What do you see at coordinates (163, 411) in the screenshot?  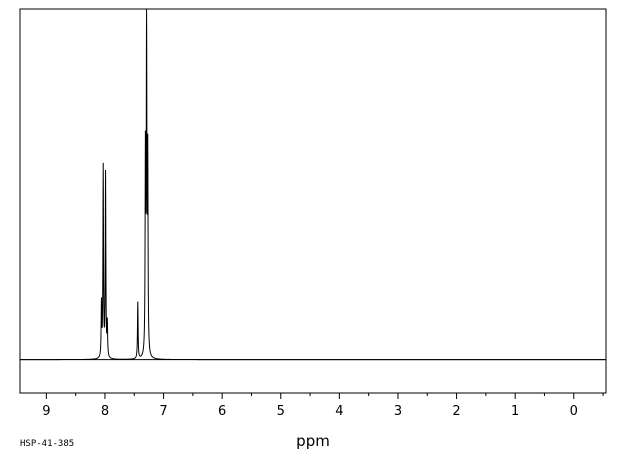 I see `x-tick-label: 7` at bounding box center [163, 411].